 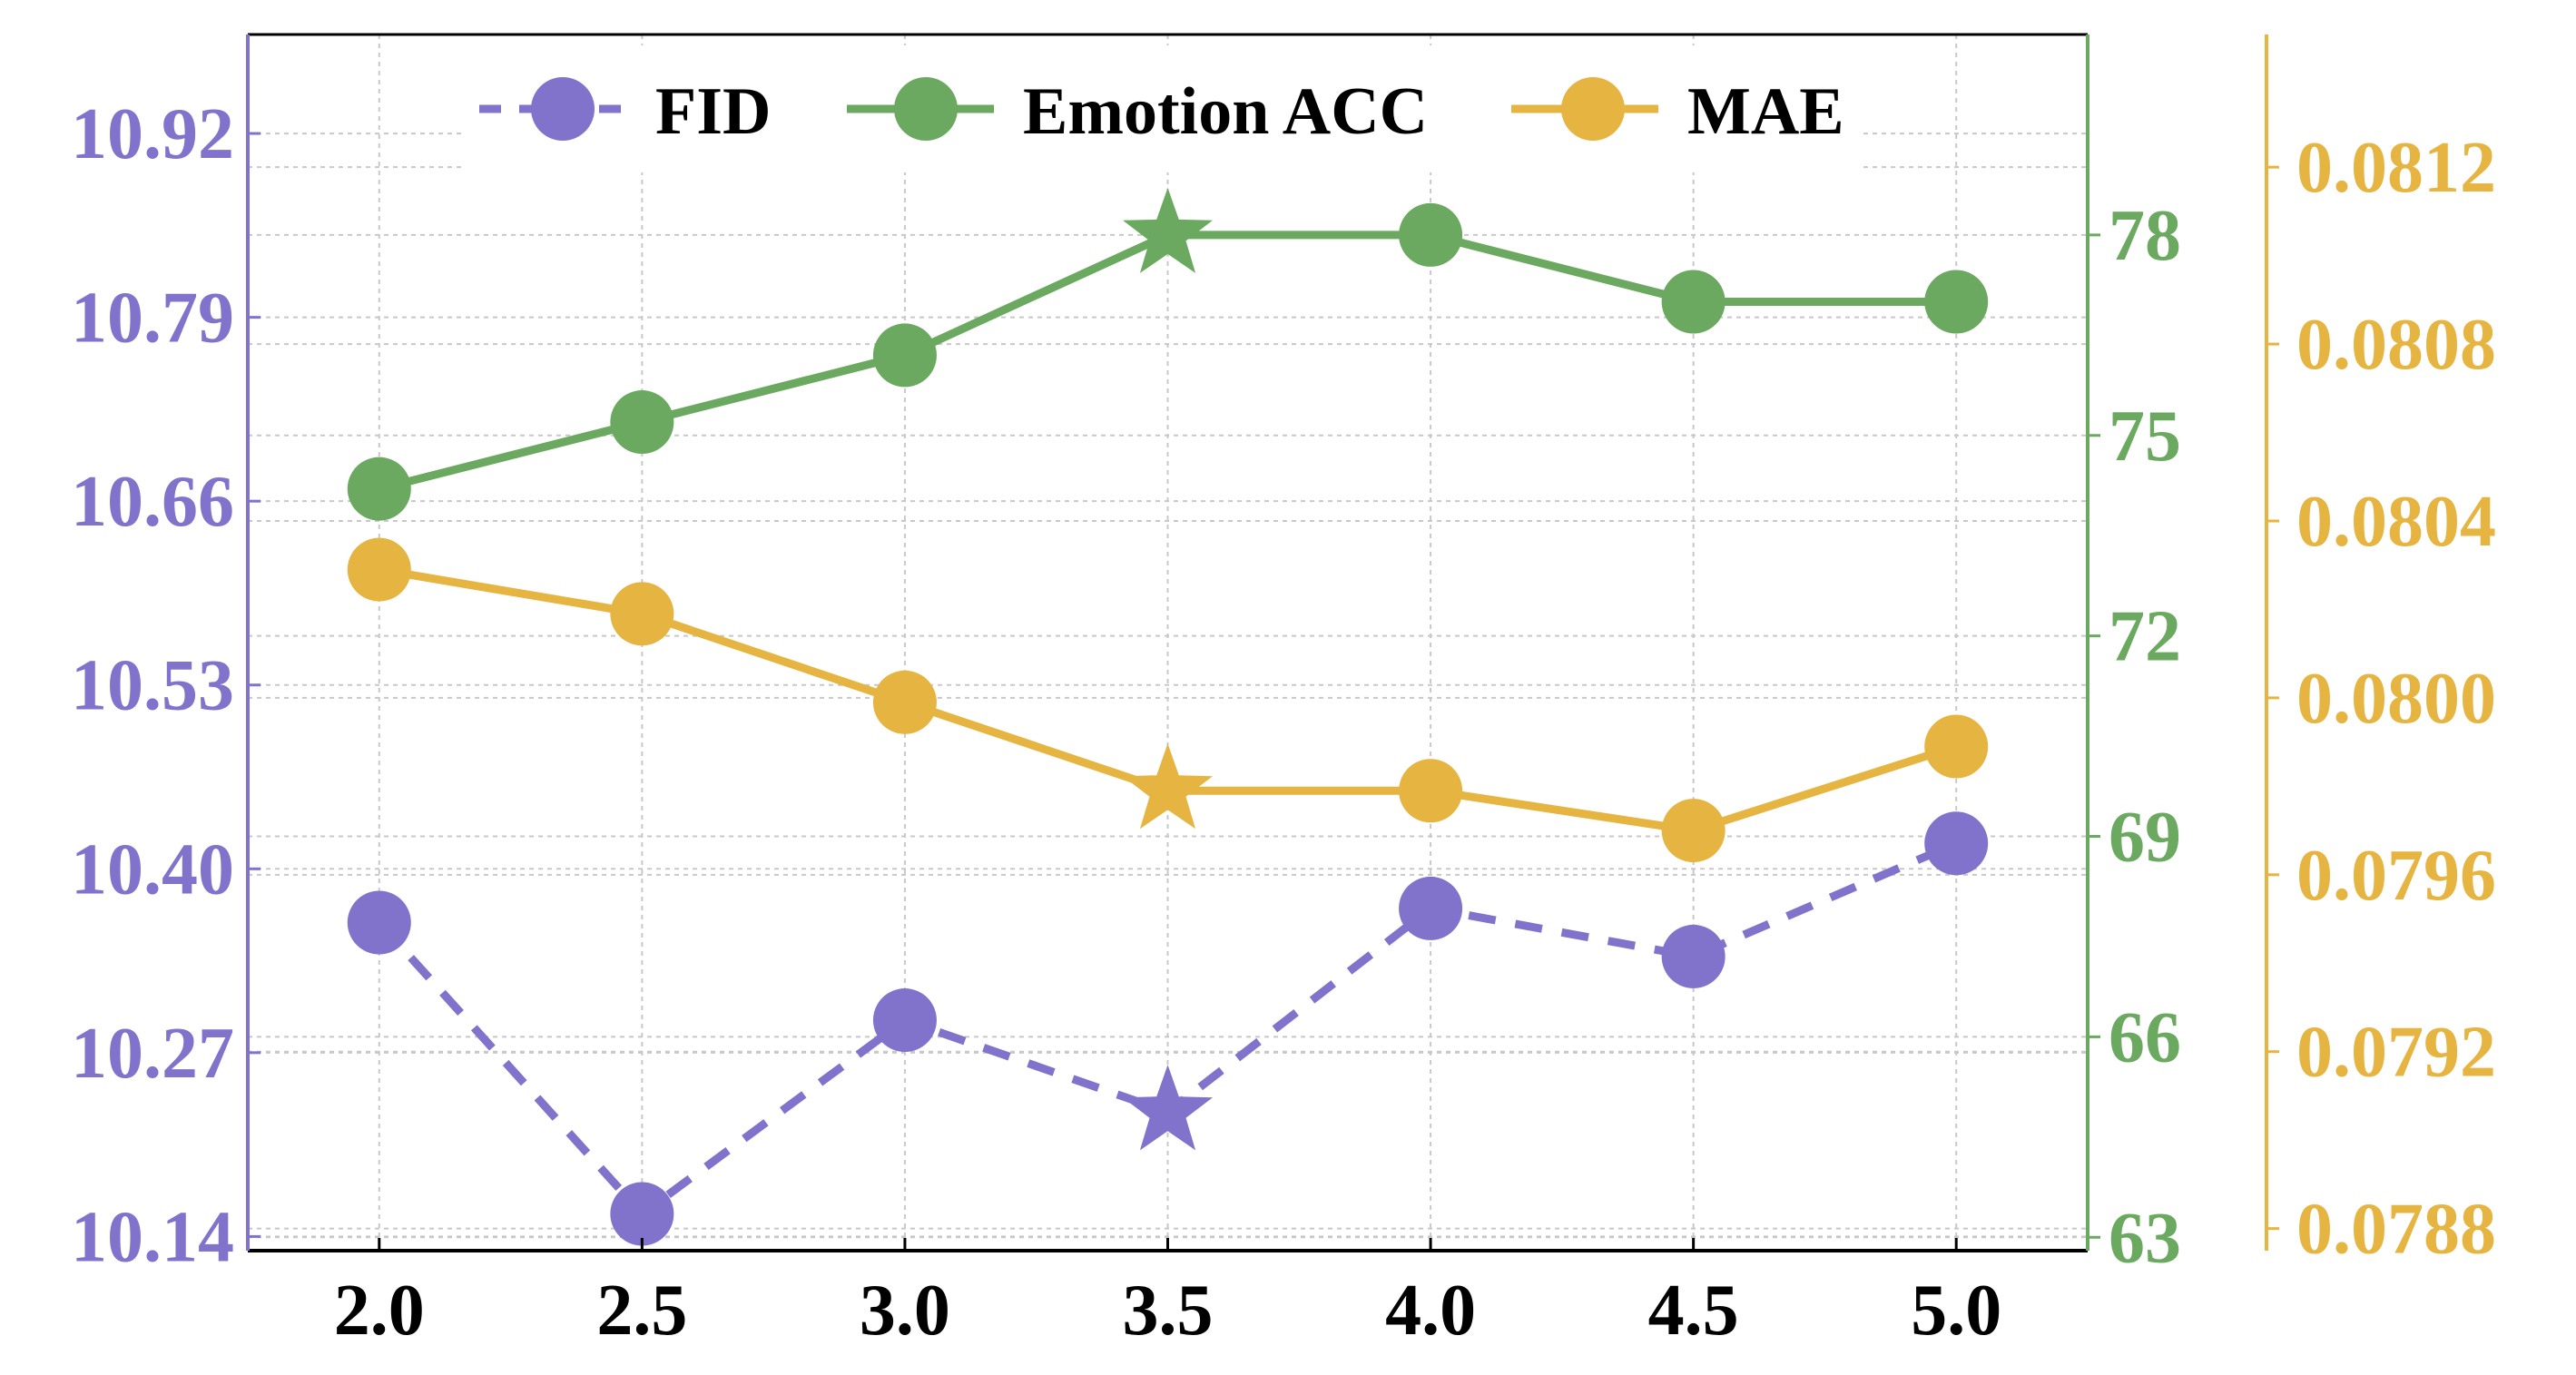 What do you see at coordinates (2396, 876) in the screenshot?
I see `mae-y-tick-label: 0.0796` at bounding box center [2396, 876].